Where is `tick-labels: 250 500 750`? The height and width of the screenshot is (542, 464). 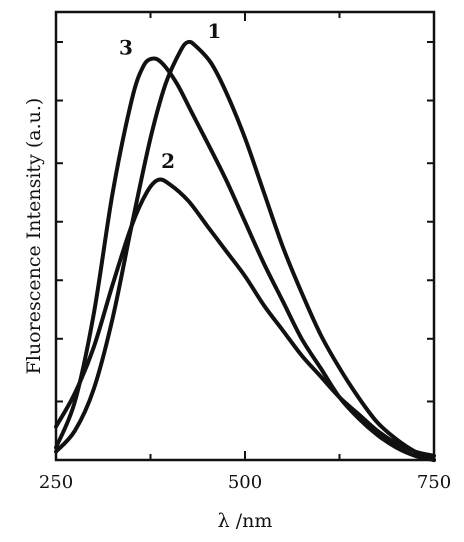 tick-labels: 250 500 750 is located at coordinates (245, 482).